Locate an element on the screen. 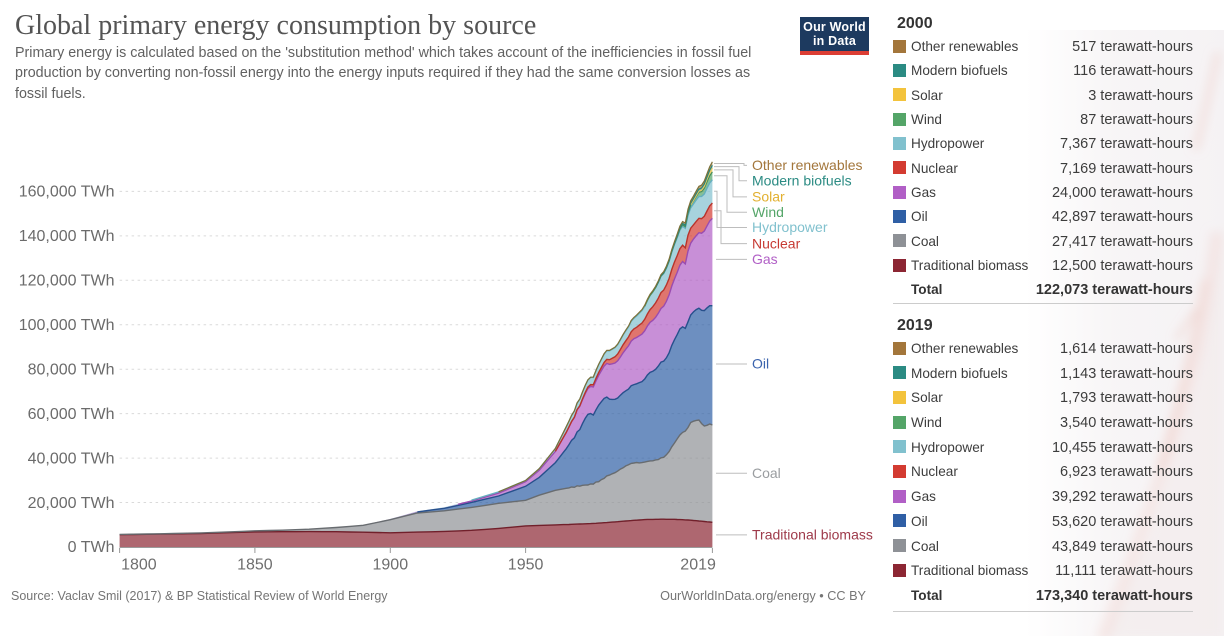 Image resolution: width=1224 pixels, height=636 pixels. svg-text: 100,000 TWh is located at coordinates (67, 325).